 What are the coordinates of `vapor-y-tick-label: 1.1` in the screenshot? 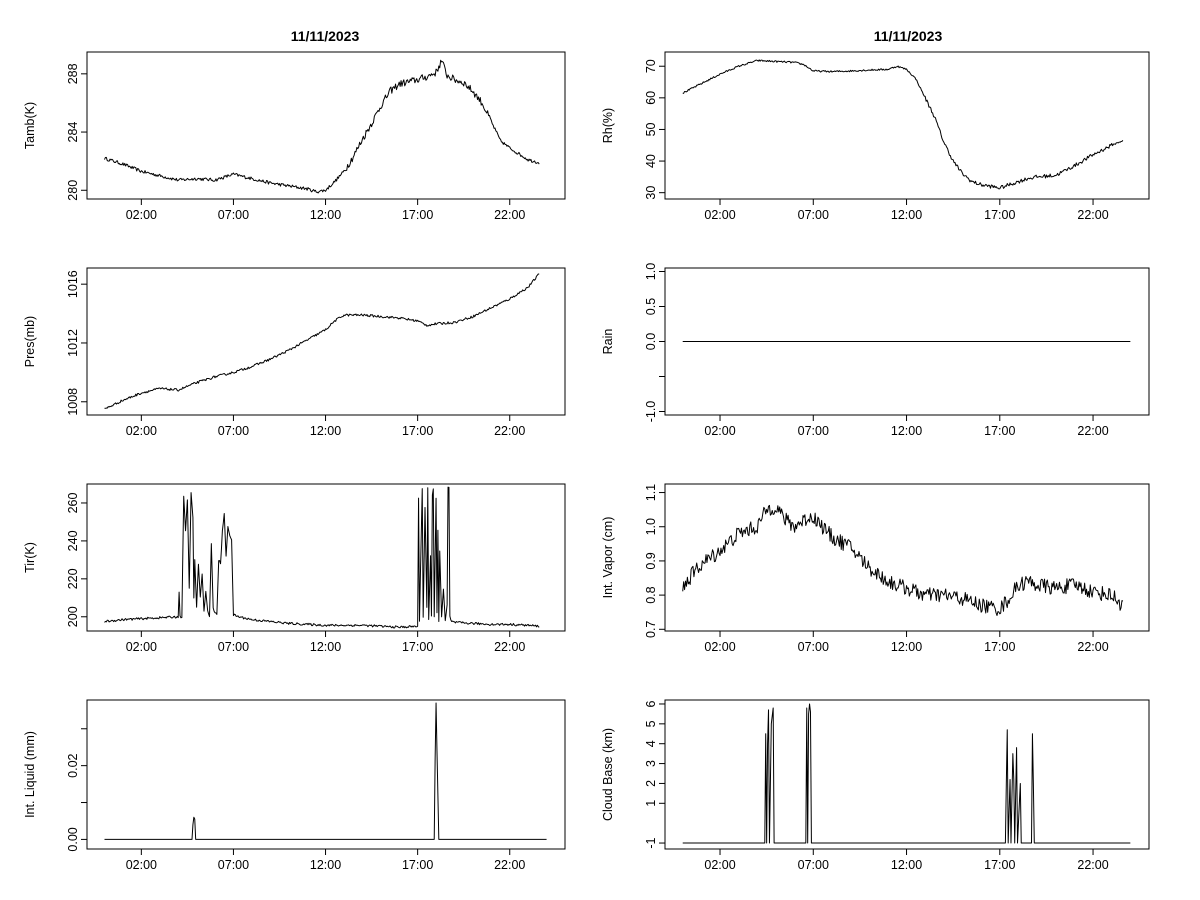 It's located at (651, 492).